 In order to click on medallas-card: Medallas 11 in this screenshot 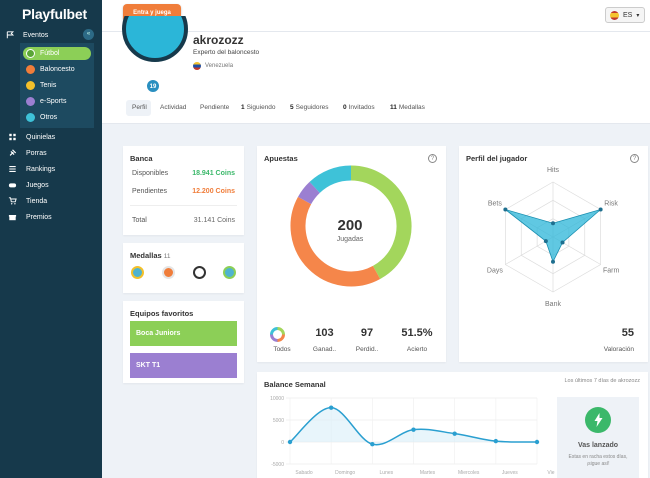, I will do `click(183, 268)`.